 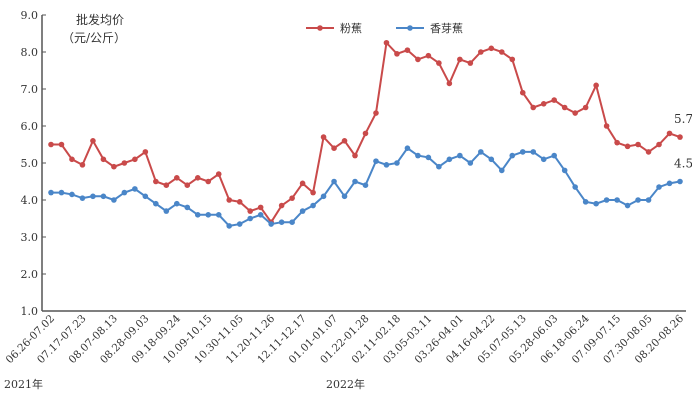 What do you see at coordinates (345, 384) in the screenshot?
I see `year-label-2022: 2022年` at bounding box center [345, 384].